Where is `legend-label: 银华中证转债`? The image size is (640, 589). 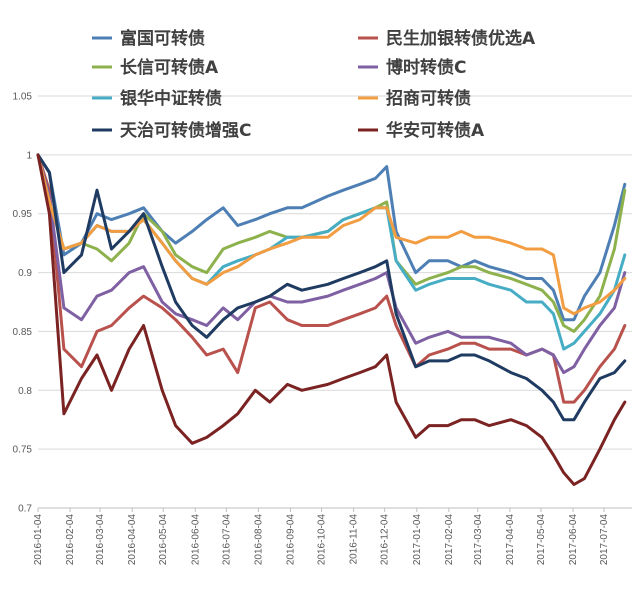
legend-label: 银华中证转债 is located at coordinates (171, 98).